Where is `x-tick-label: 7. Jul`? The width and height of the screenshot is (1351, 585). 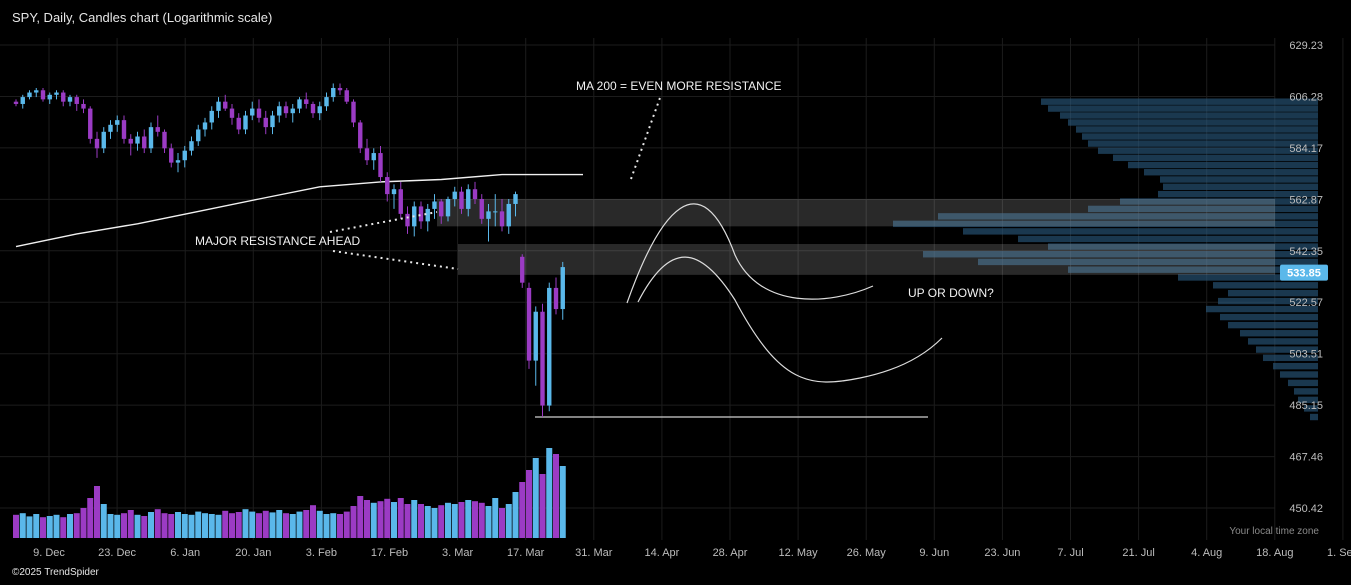 x-tick-label: 7. Jul is located at coordinates (1070, 553).